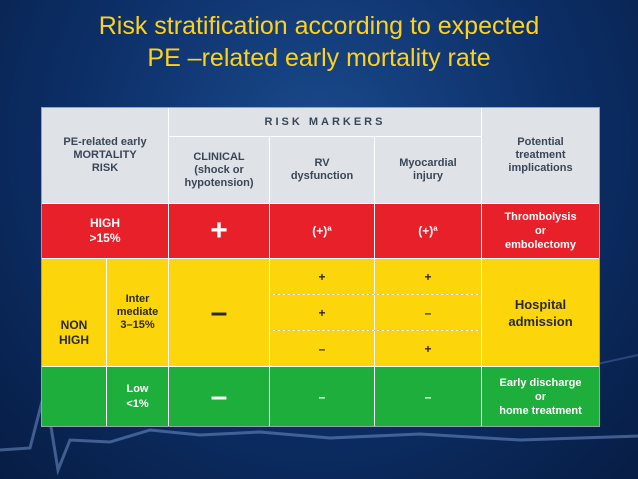  Describe the element at coordinates (428, 231) in the screenshot. I see `high-myo-value: (+)ª` at that location.